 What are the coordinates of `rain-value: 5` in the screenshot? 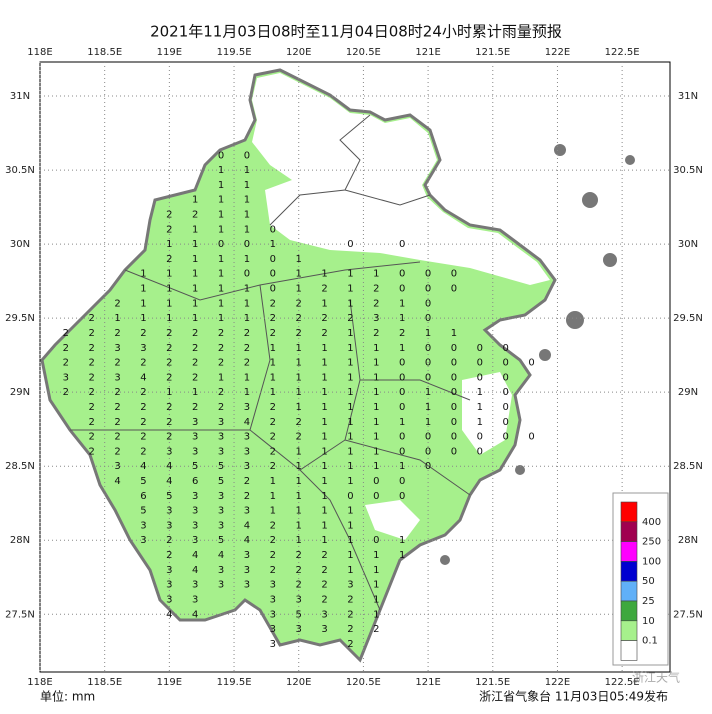 It's located at (299, 614).